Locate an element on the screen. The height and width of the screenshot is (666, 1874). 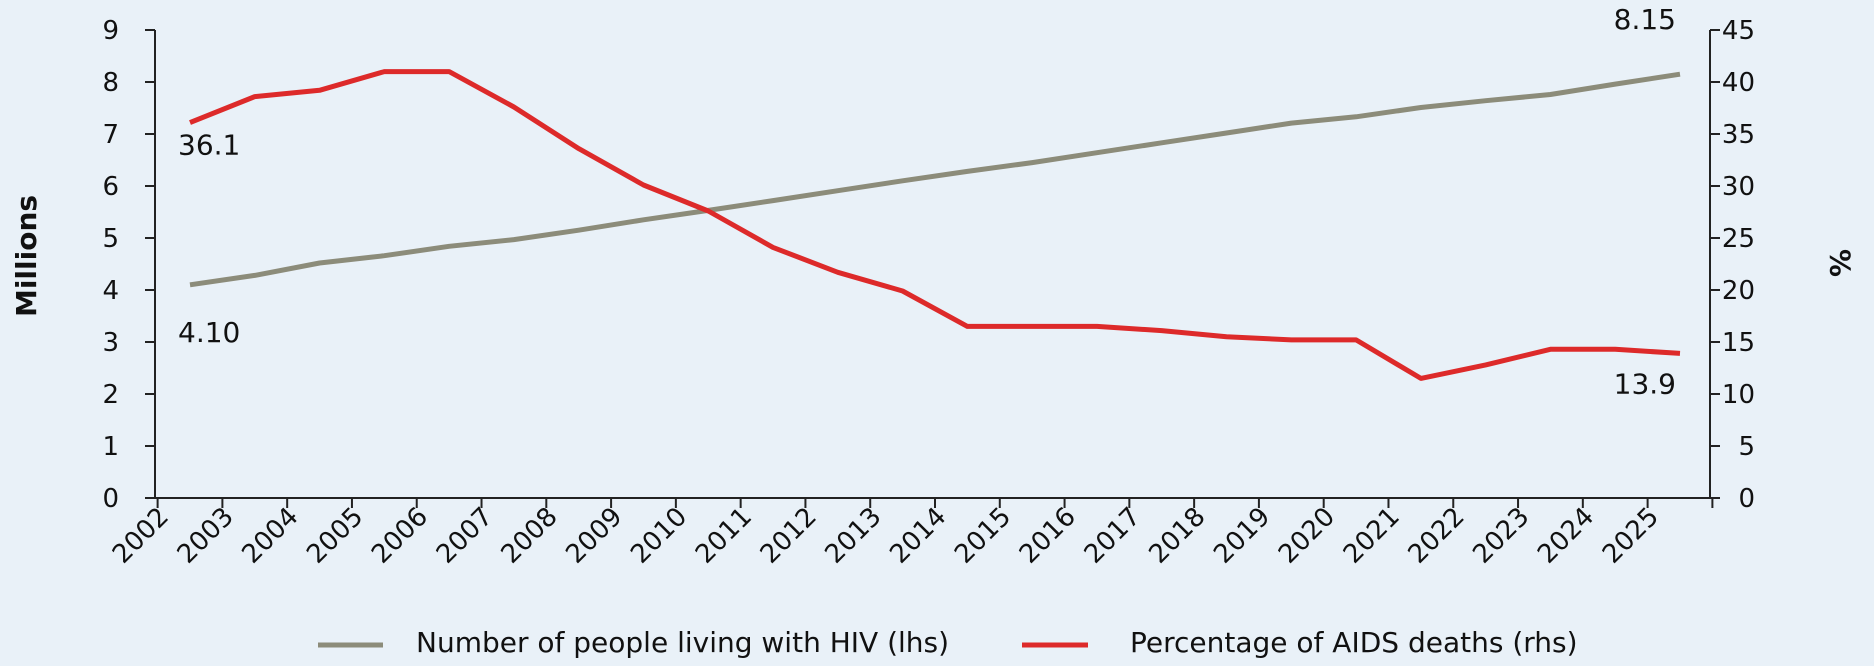
right-tick-label: 0 is located at coordinates (1746, 499).